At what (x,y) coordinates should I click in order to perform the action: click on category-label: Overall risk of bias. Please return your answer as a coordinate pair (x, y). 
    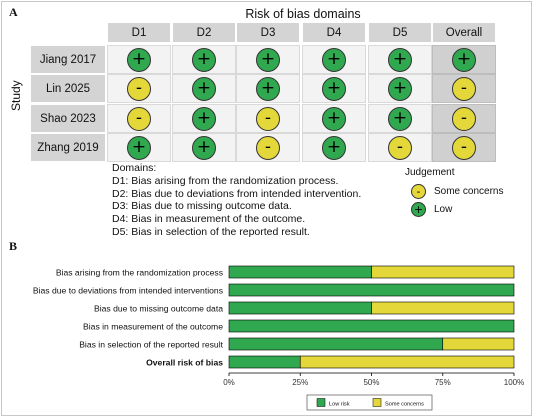
    Looking at the image, I should click on (184, 363).